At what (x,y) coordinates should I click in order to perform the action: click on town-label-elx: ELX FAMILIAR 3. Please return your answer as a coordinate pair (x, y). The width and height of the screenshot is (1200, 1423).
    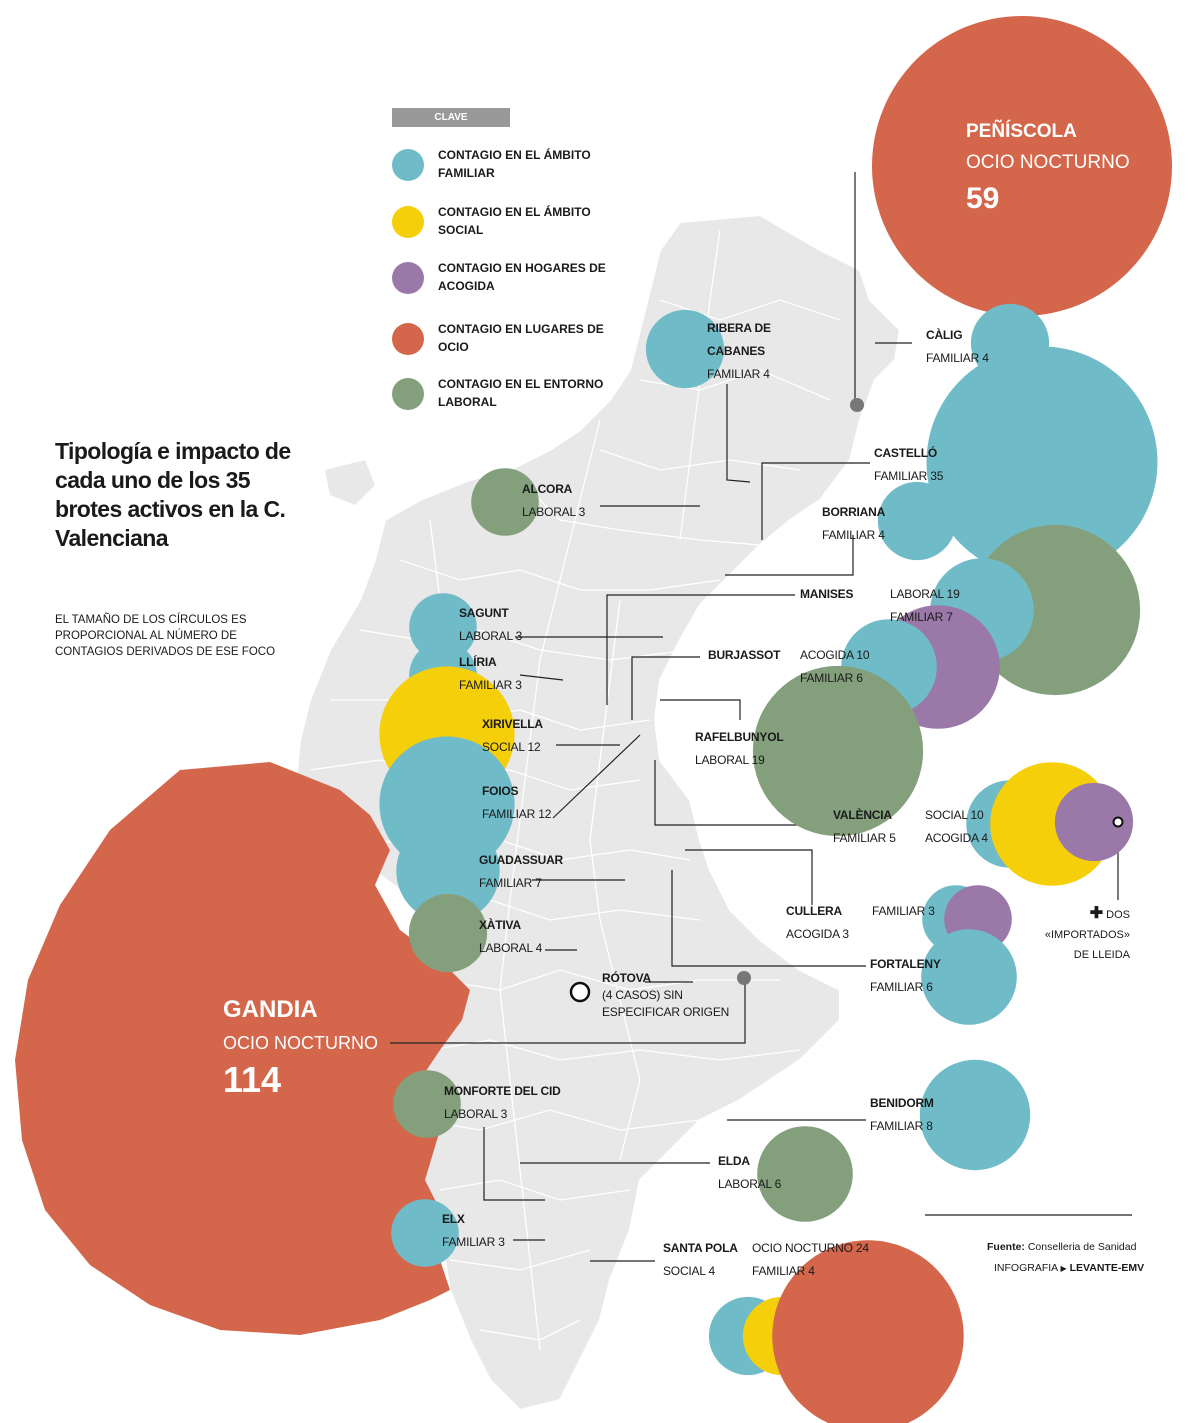
    Looking at the image, I should click on (473, 1231).